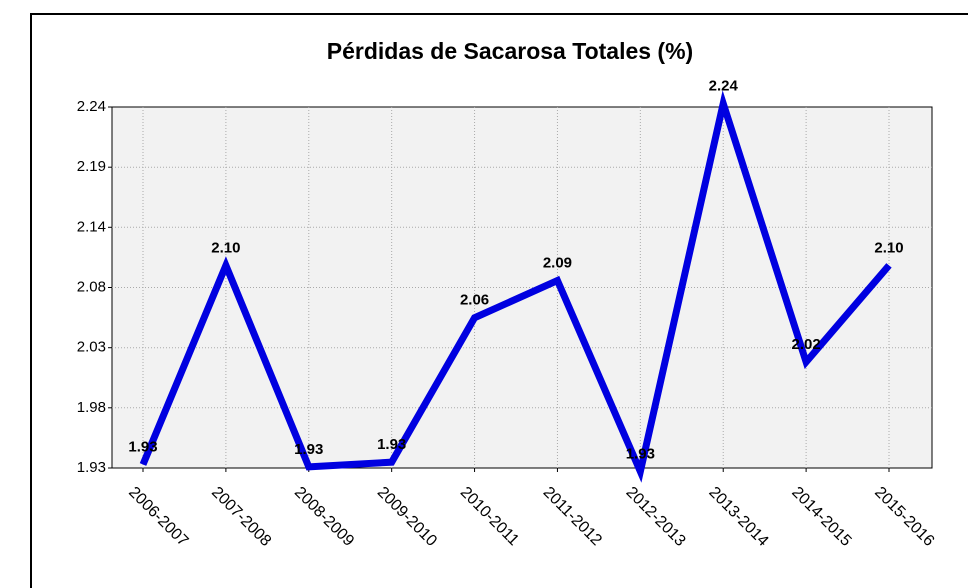  What do you see at coordinates (91, 286) in the screenshot?
I see `y-tick-label: 2.08` at bounding box center [91, 286].